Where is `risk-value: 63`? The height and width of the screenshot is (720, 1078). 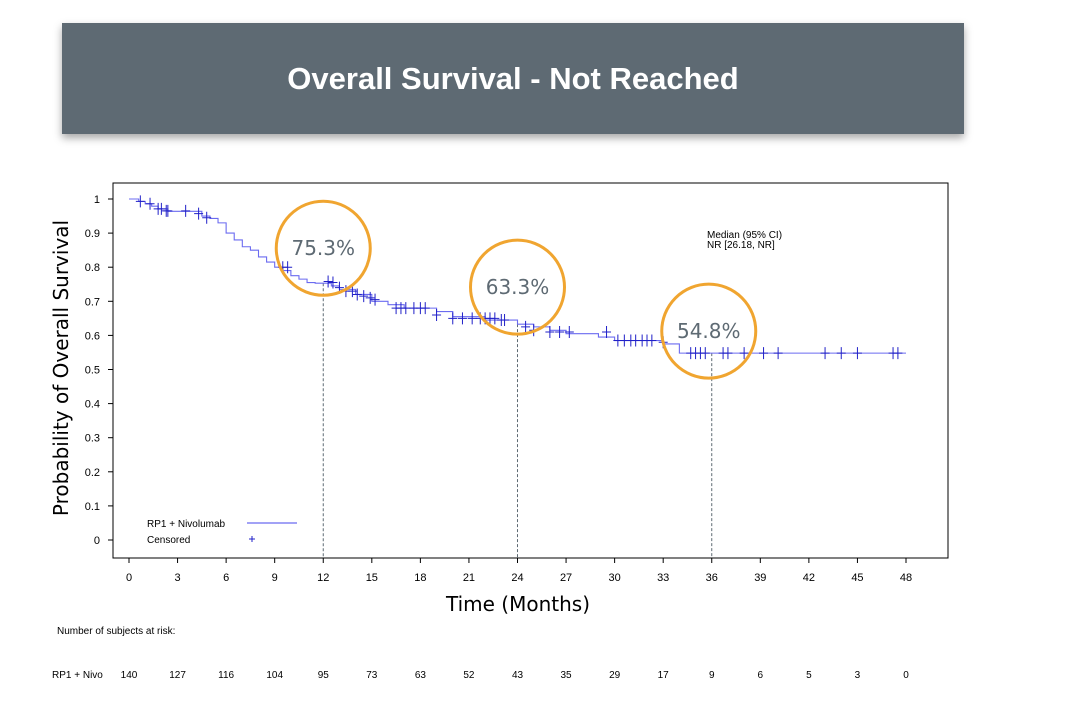 risk-value: 63 is located at coordinates (421, 675).